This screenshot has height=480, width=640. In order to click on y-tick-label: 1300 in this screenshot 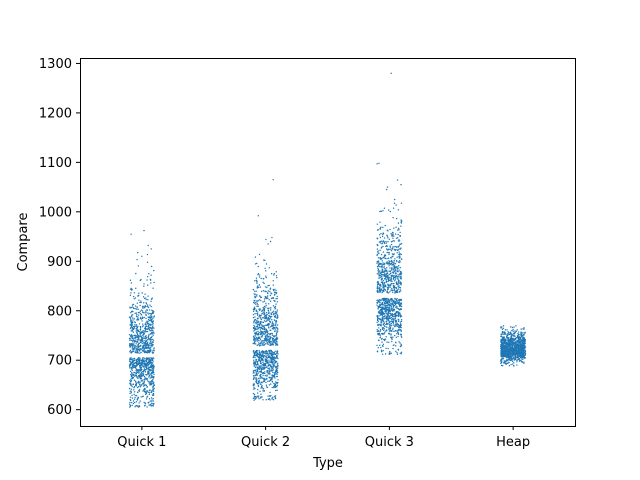, I will do `click(55, 64)`.